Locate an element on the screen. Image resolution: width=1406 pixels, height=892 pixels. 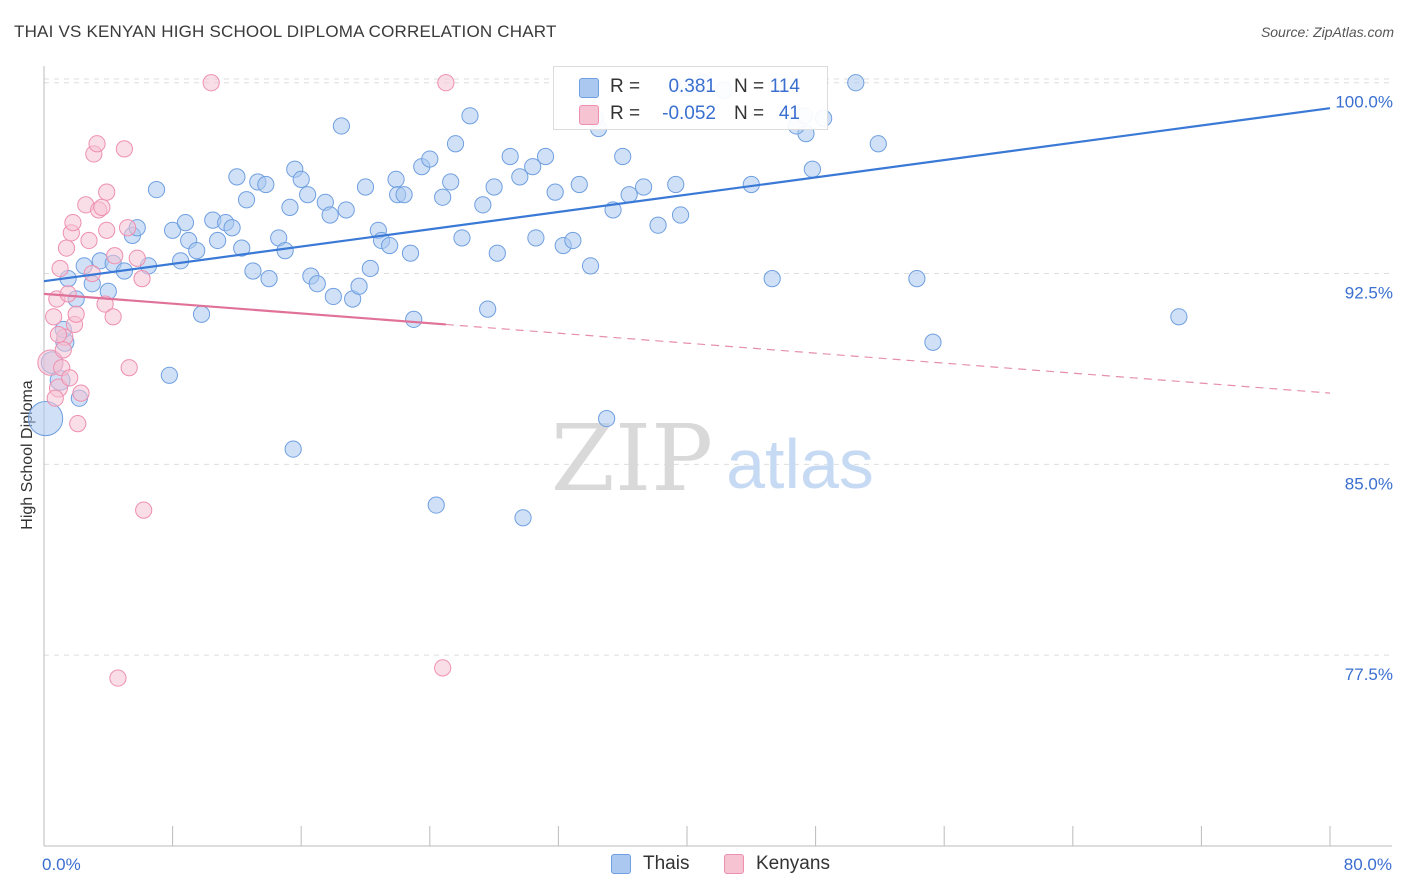
x-tick-label: 80.0% is located at coordinates (1368, 864).